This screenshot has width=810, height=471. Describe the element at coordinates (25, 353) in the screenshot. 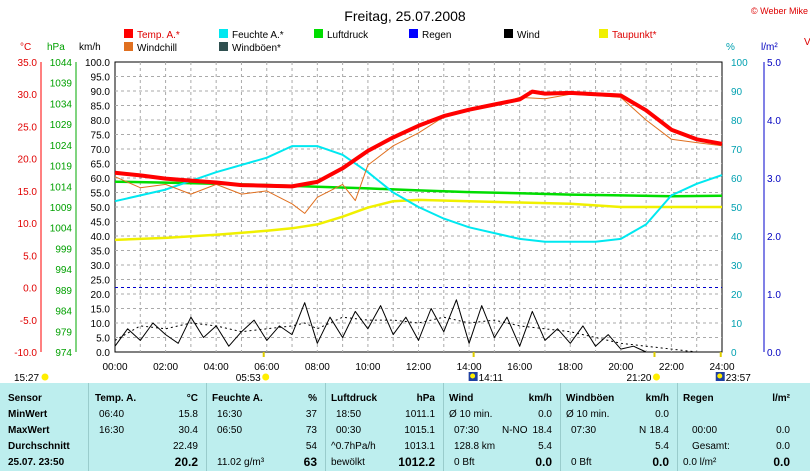

I see `temp-tick-label: -10.0` at that location.